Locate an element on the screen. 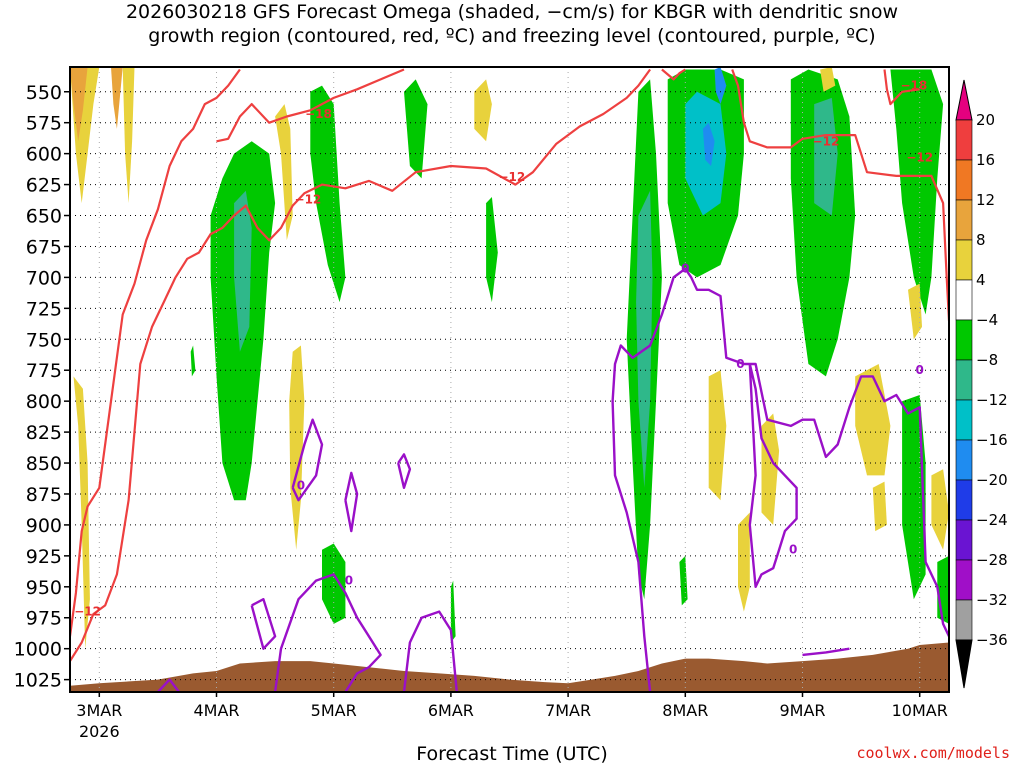 The height and width of the screenshot is (768, 1024). contour-label-0: −18 is located at coordinates (318, 114).